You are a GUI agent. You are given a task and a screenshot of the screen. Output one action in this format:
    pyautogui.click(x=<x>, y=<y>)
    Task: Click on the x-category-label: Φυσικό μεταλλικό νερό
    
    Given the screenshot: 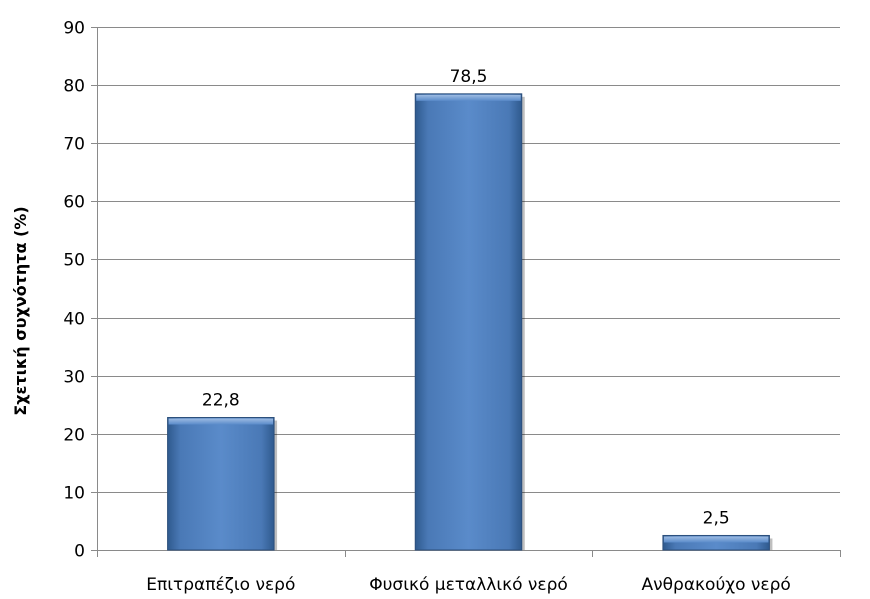 What is the action you would take?
    pyautogui.click(x=468, y=585)
    